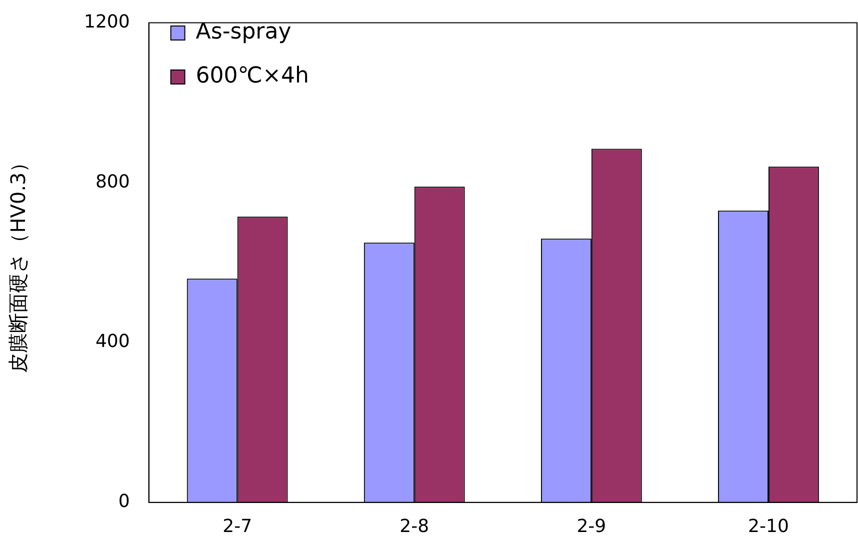 Image resolution: width=858 pixels, height=556 pixels. What do you see at coordinates (768, 526) in the screenshot?
I see `x-tick-label: 2-10` at bounding box center [768, 526].